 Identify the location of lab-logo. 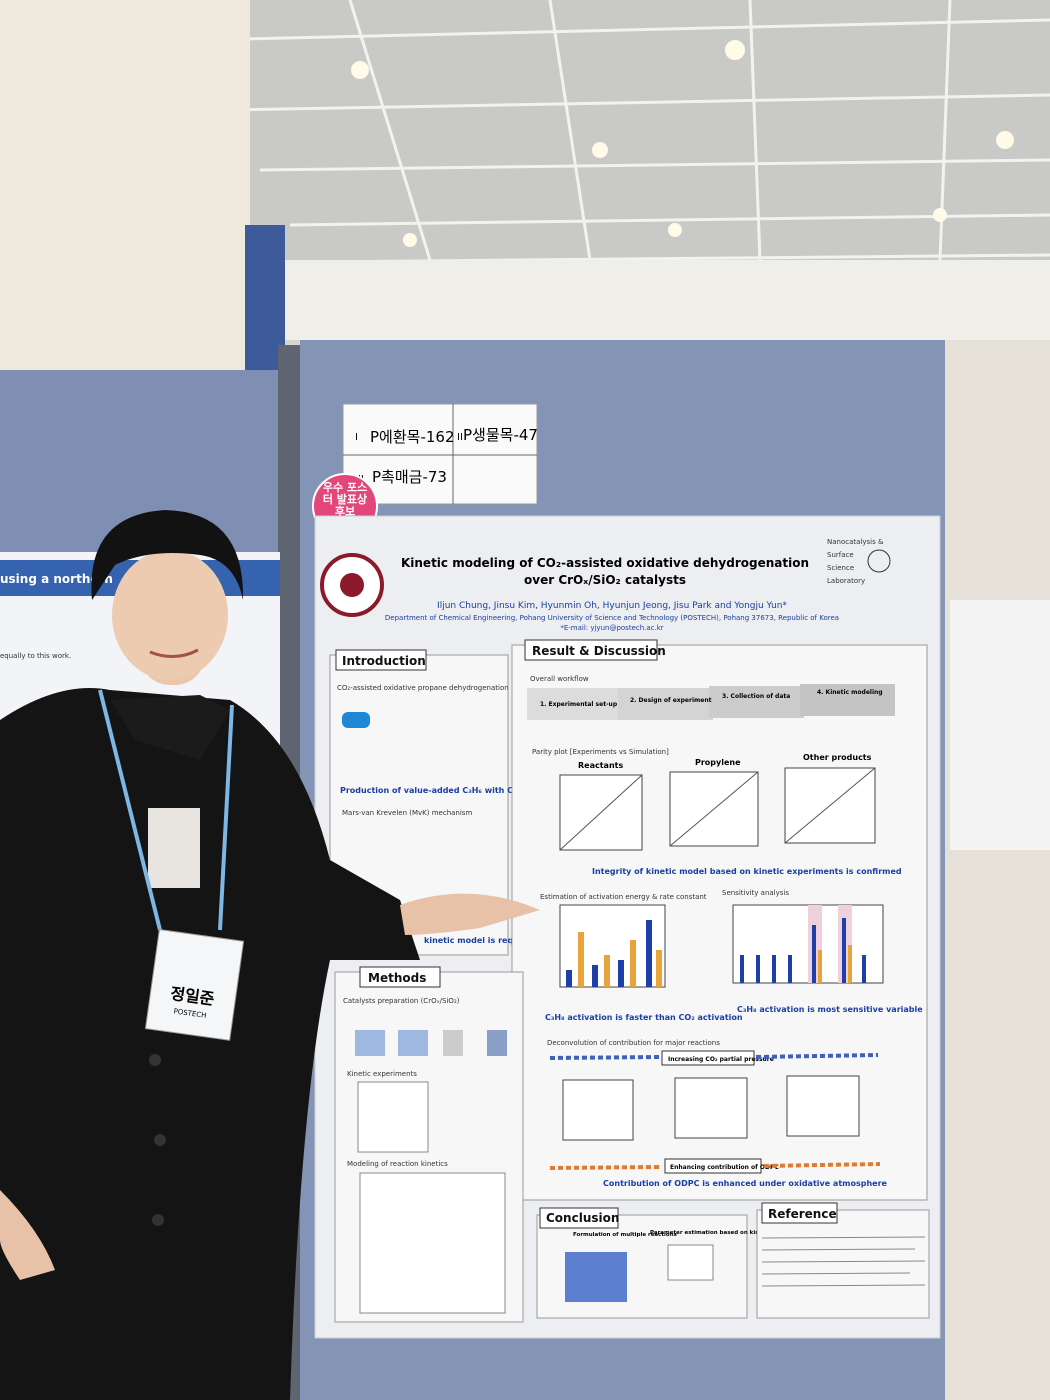
(879, 561).